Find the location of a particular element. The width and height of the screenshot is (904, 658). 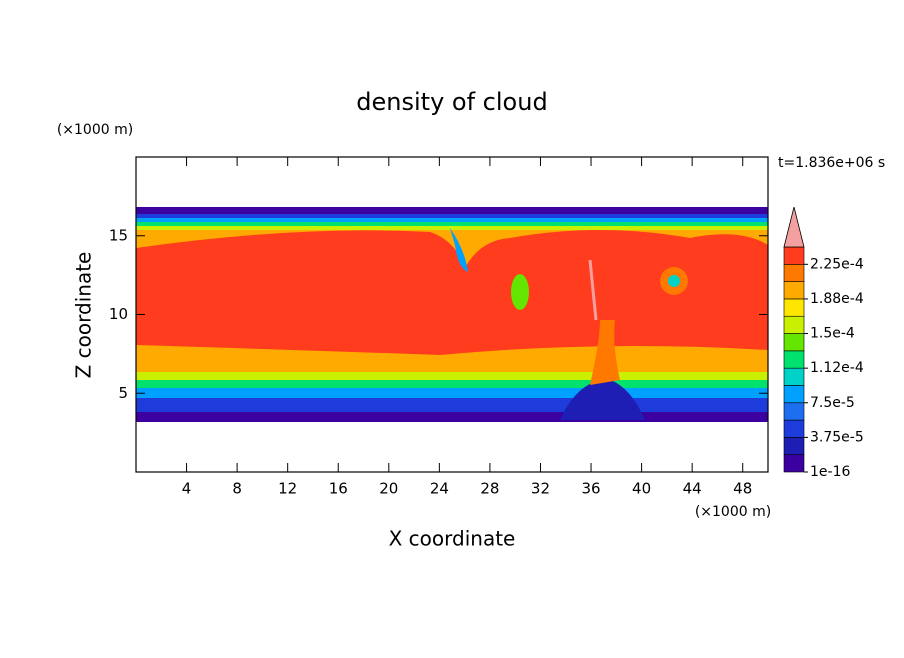

colorbar-label: 1e-16 is located at coordinates (830, 472).